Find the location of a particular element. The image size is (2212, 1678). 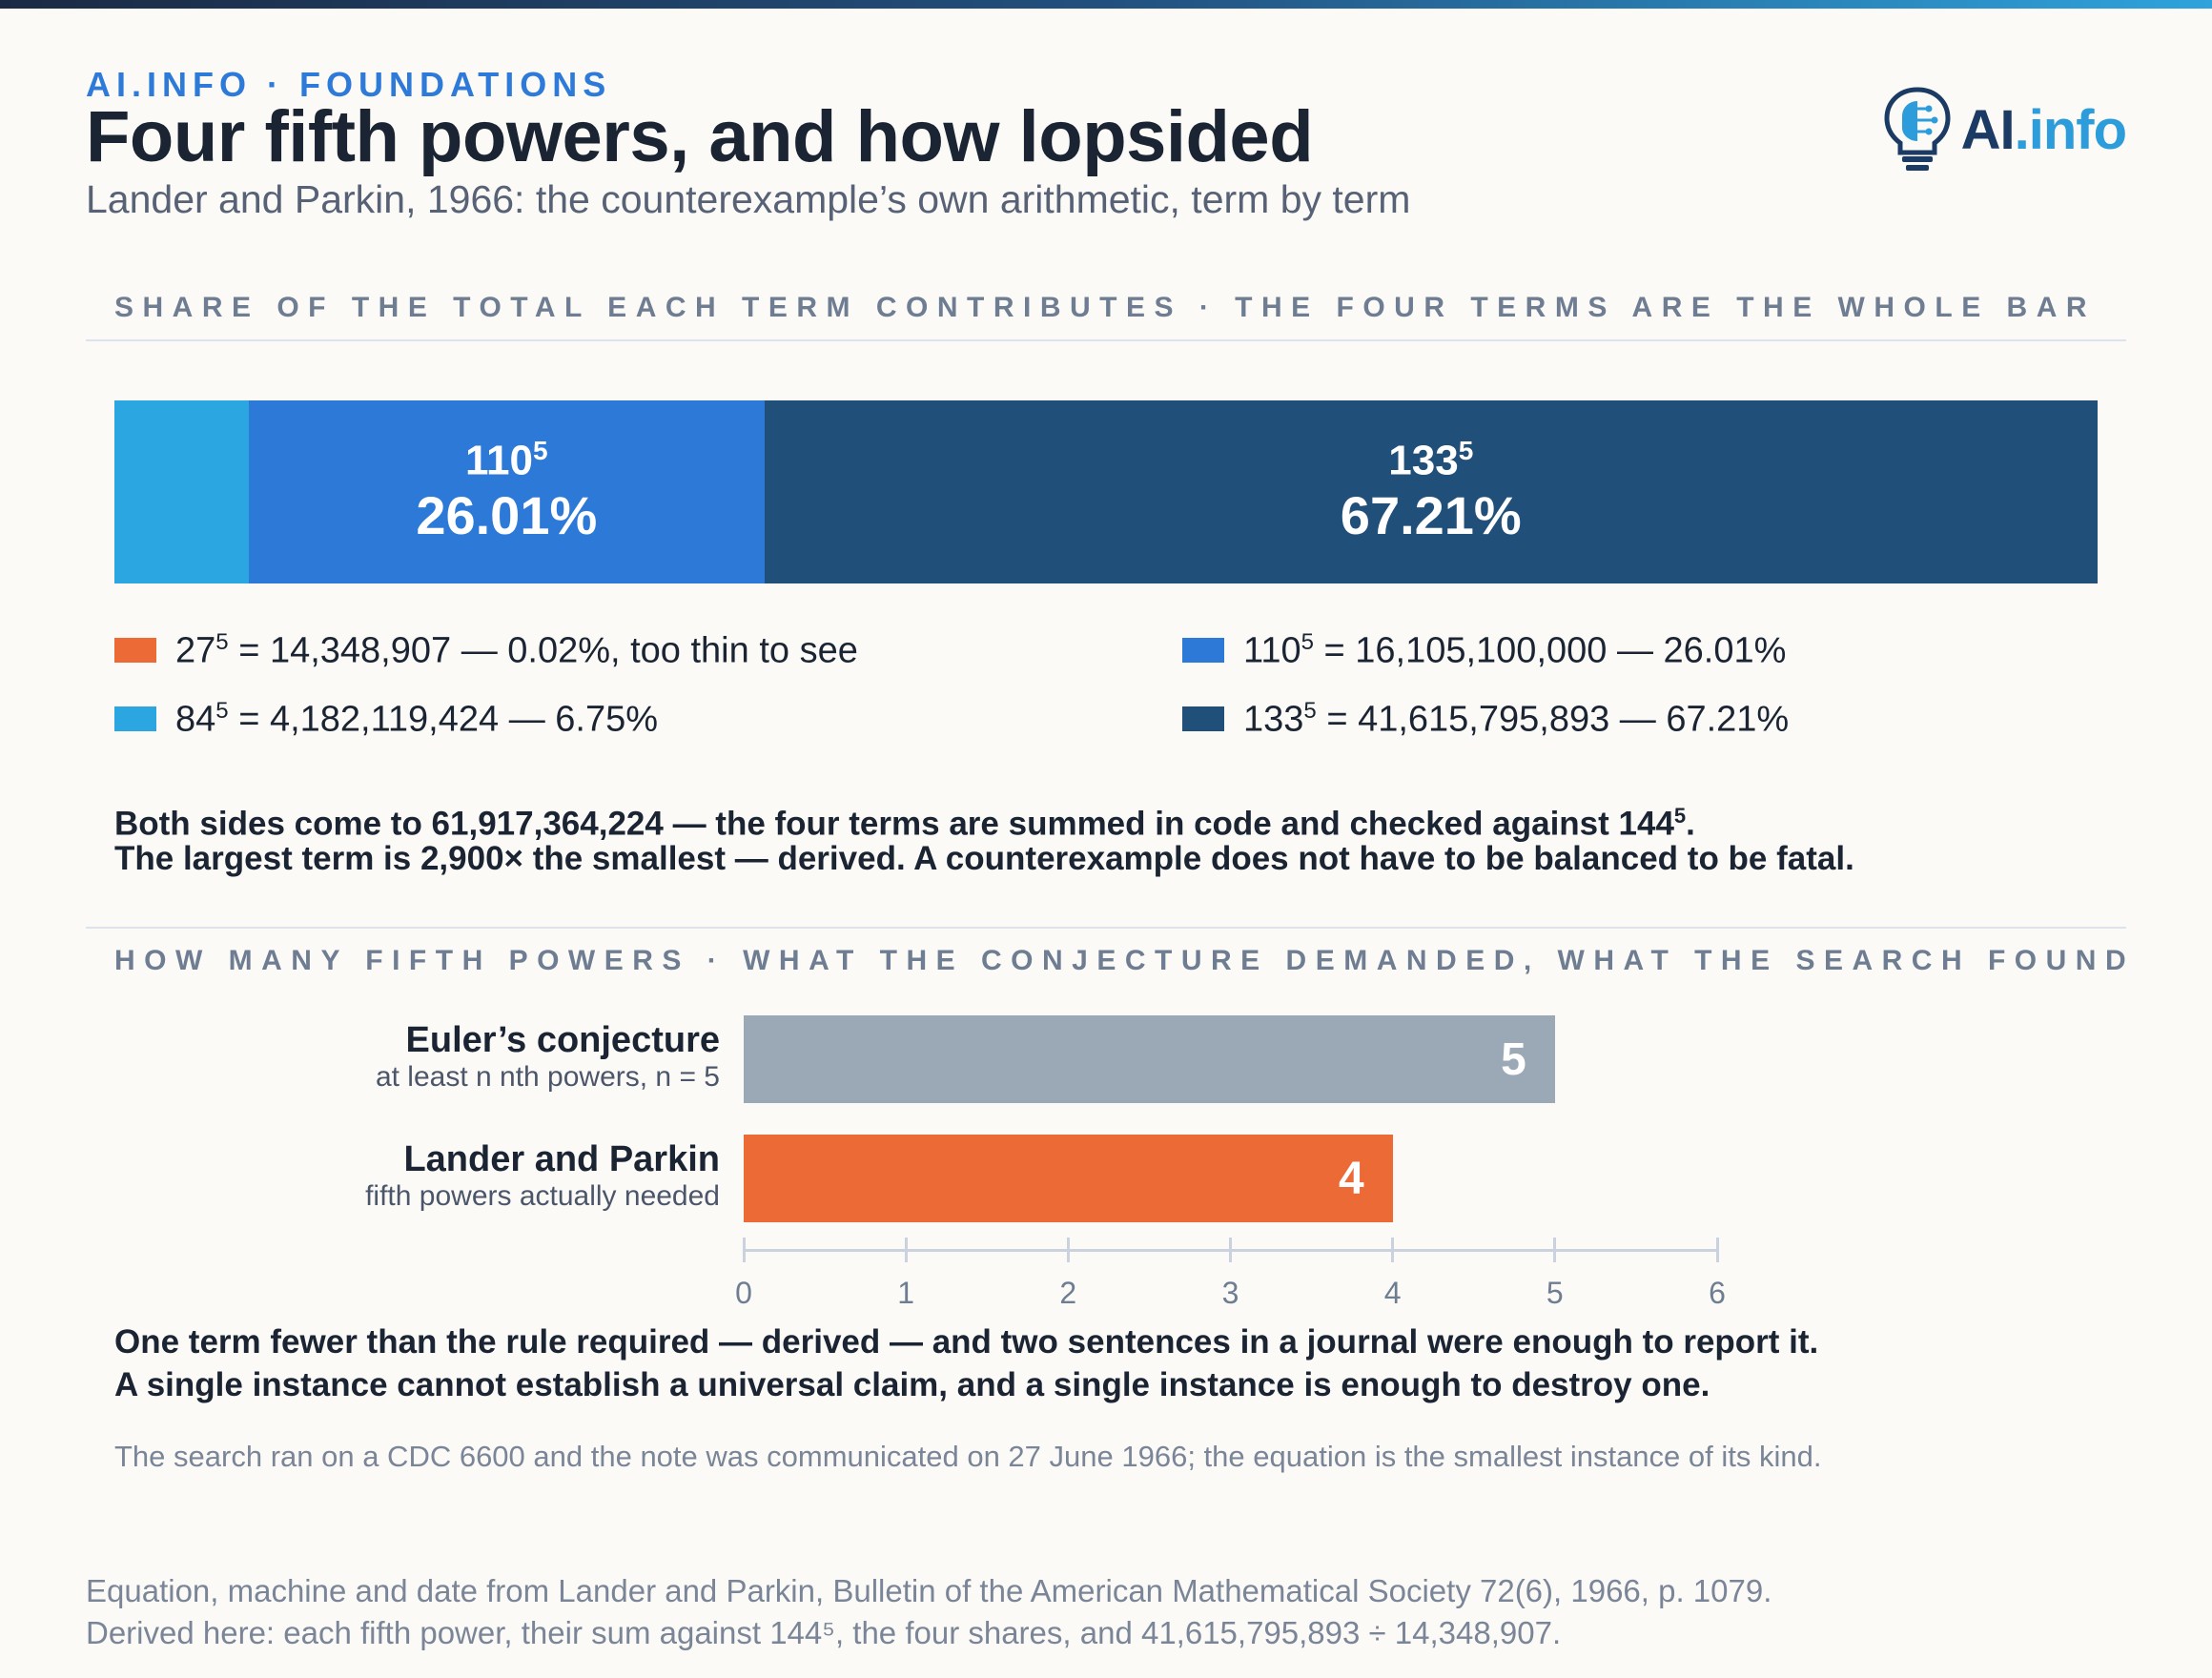

bar-category-label: Lander and Parkin is located at coordinates (561, 1159).